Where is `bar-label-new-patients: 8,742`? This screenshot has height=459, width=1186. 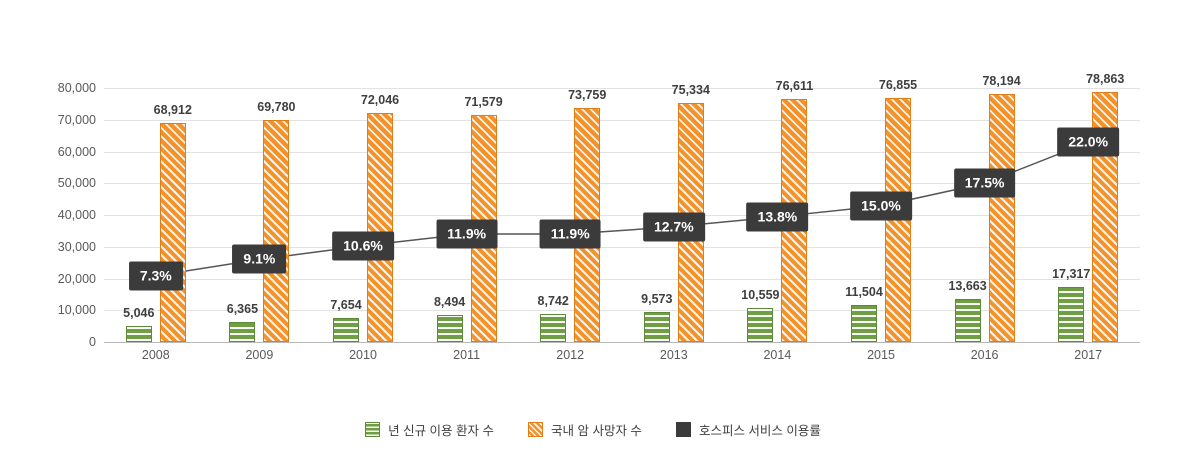 bar-label-new-patients: 8,742 is located at coordinates (553, 301).